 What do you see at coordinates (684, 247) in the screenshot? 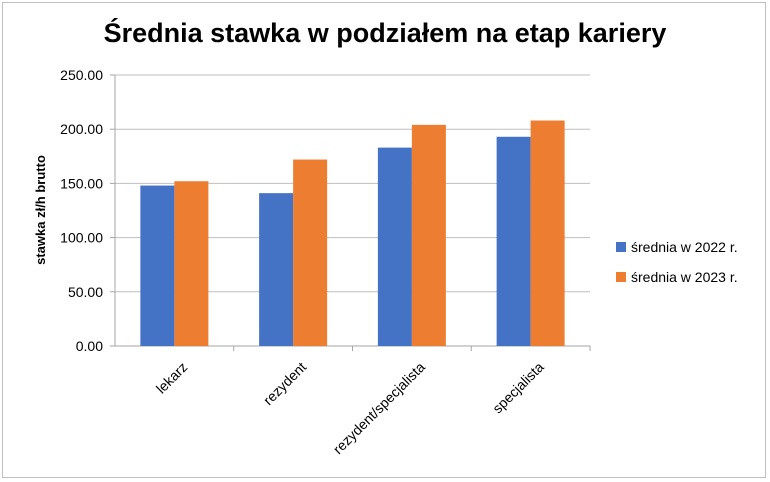
I see `legend-label: średnia w 2022 r.` at bounding box center [684, 247].